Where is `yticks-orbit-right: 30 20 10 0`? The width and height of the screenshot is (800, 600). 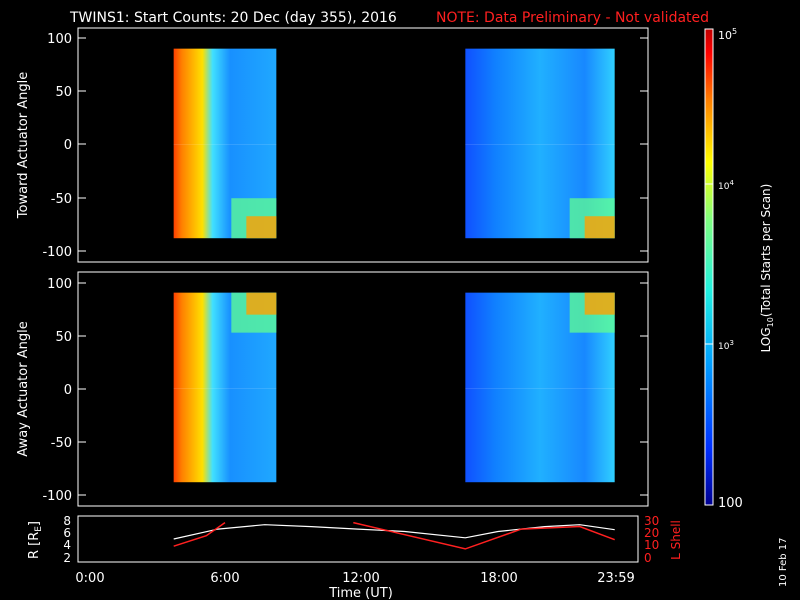 yticks-orbit-right: 30 20 10 0 is located at coordinates (651, 539).